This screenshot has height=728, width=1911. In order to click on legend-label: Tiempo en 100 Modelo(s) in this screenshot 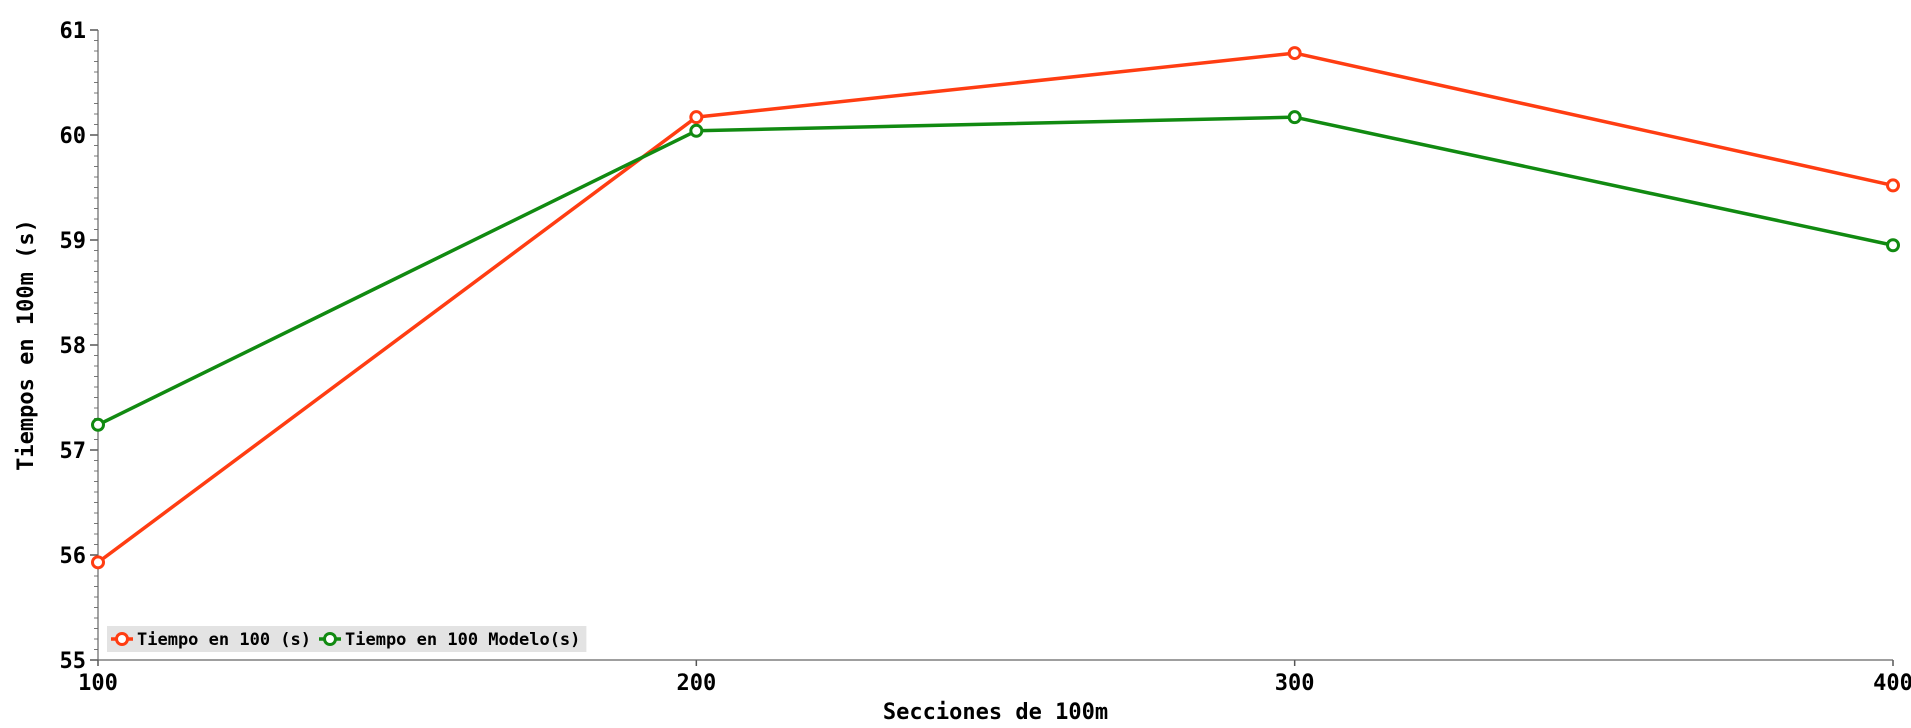, I will do `click(462, 640)`.